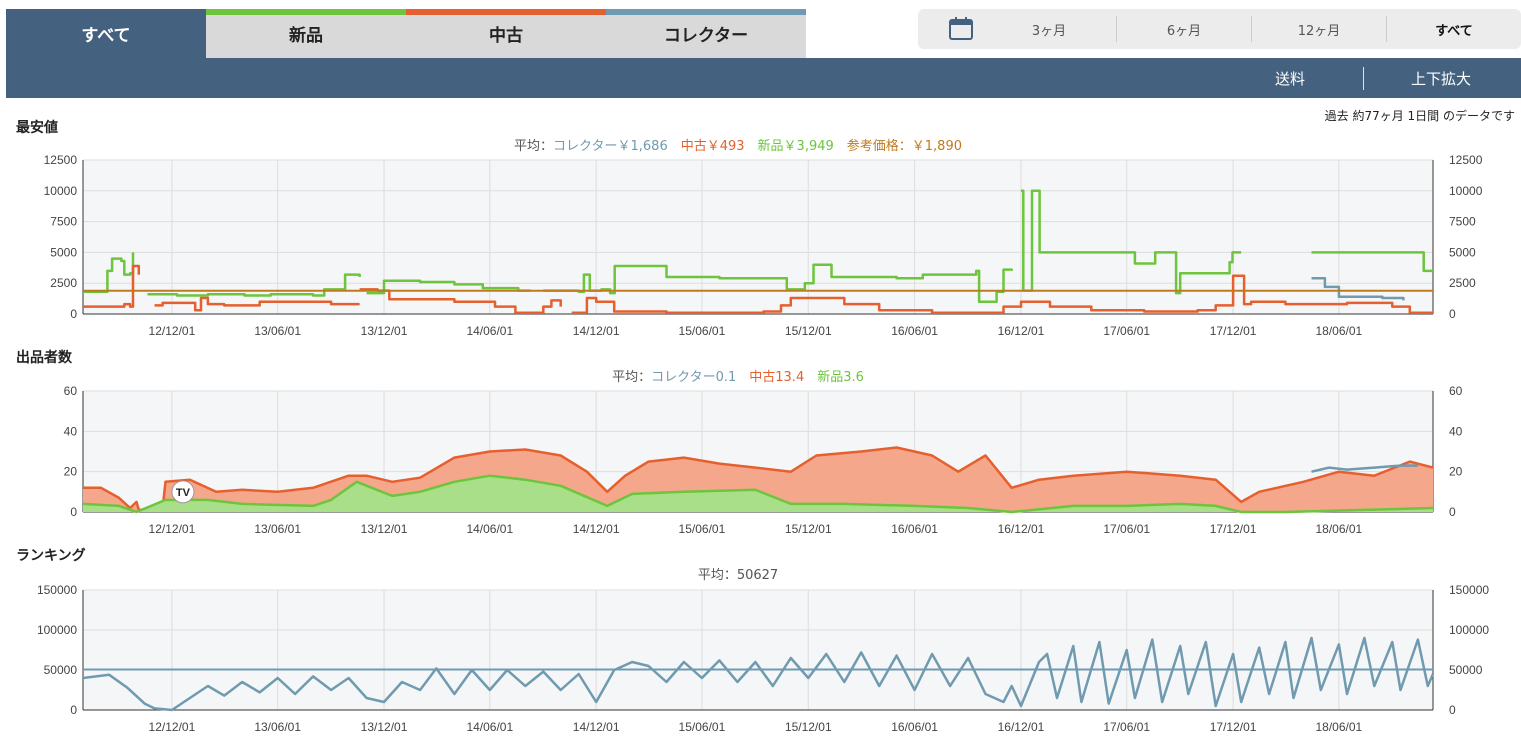 This screenshot has height=744, width=1521. Describe the element at coordinates (1466, 670) in the screenshot. I see `ranking-y-tick-label-right: 50000` at that location.